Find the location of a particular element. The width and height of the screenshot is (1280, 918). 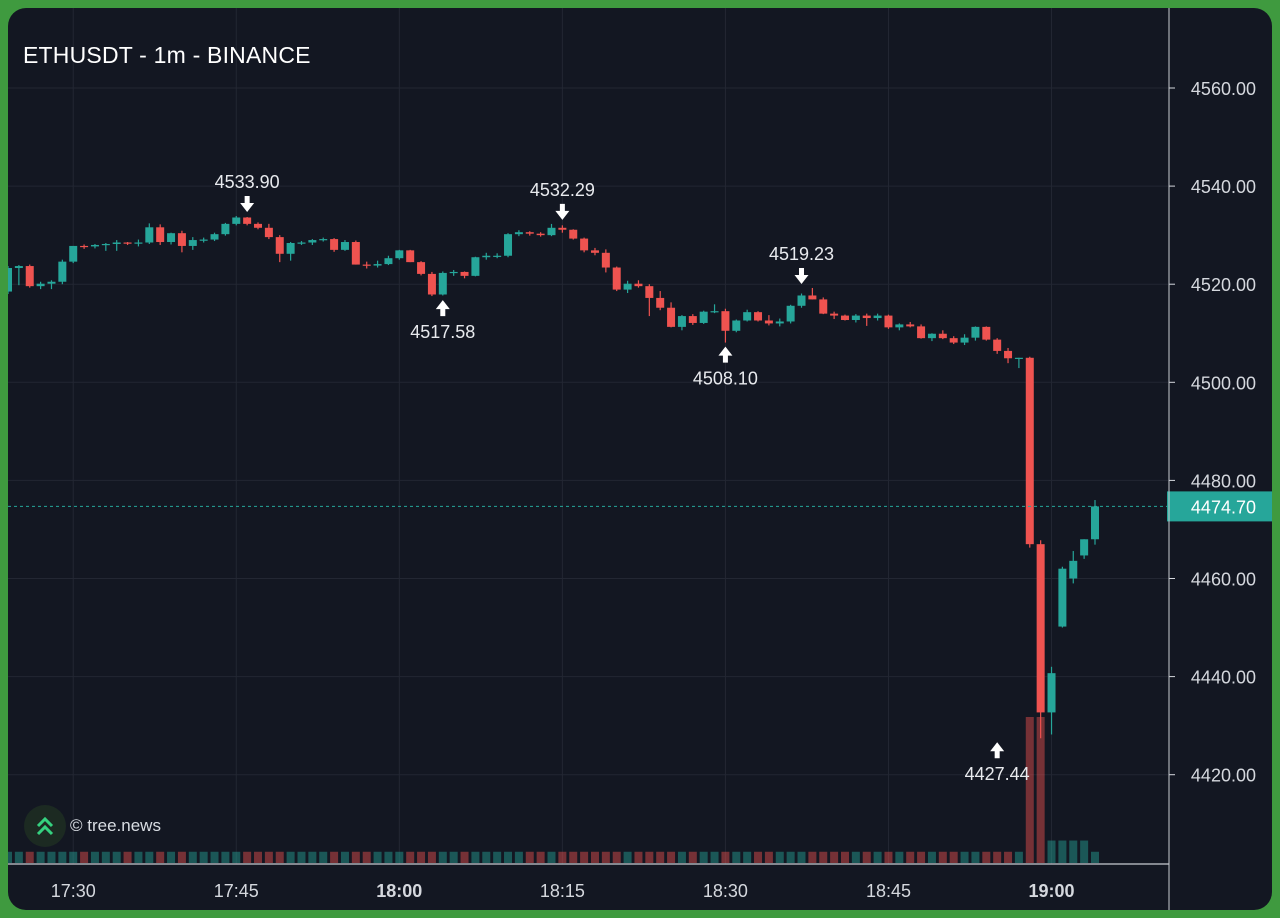

chart-title: ETHUSDT - 1m - BINANCE is located at coordinates (167, 55).